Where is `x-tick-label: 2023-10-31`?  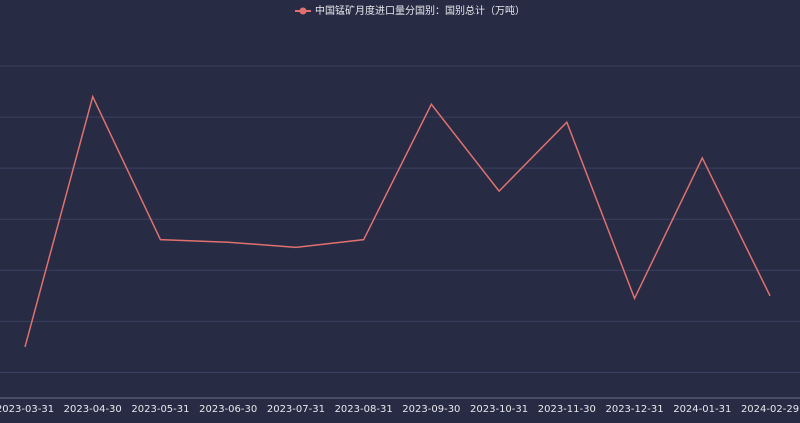
x-tick-label: 2023-10-31 is located at coordinates (499, 409).